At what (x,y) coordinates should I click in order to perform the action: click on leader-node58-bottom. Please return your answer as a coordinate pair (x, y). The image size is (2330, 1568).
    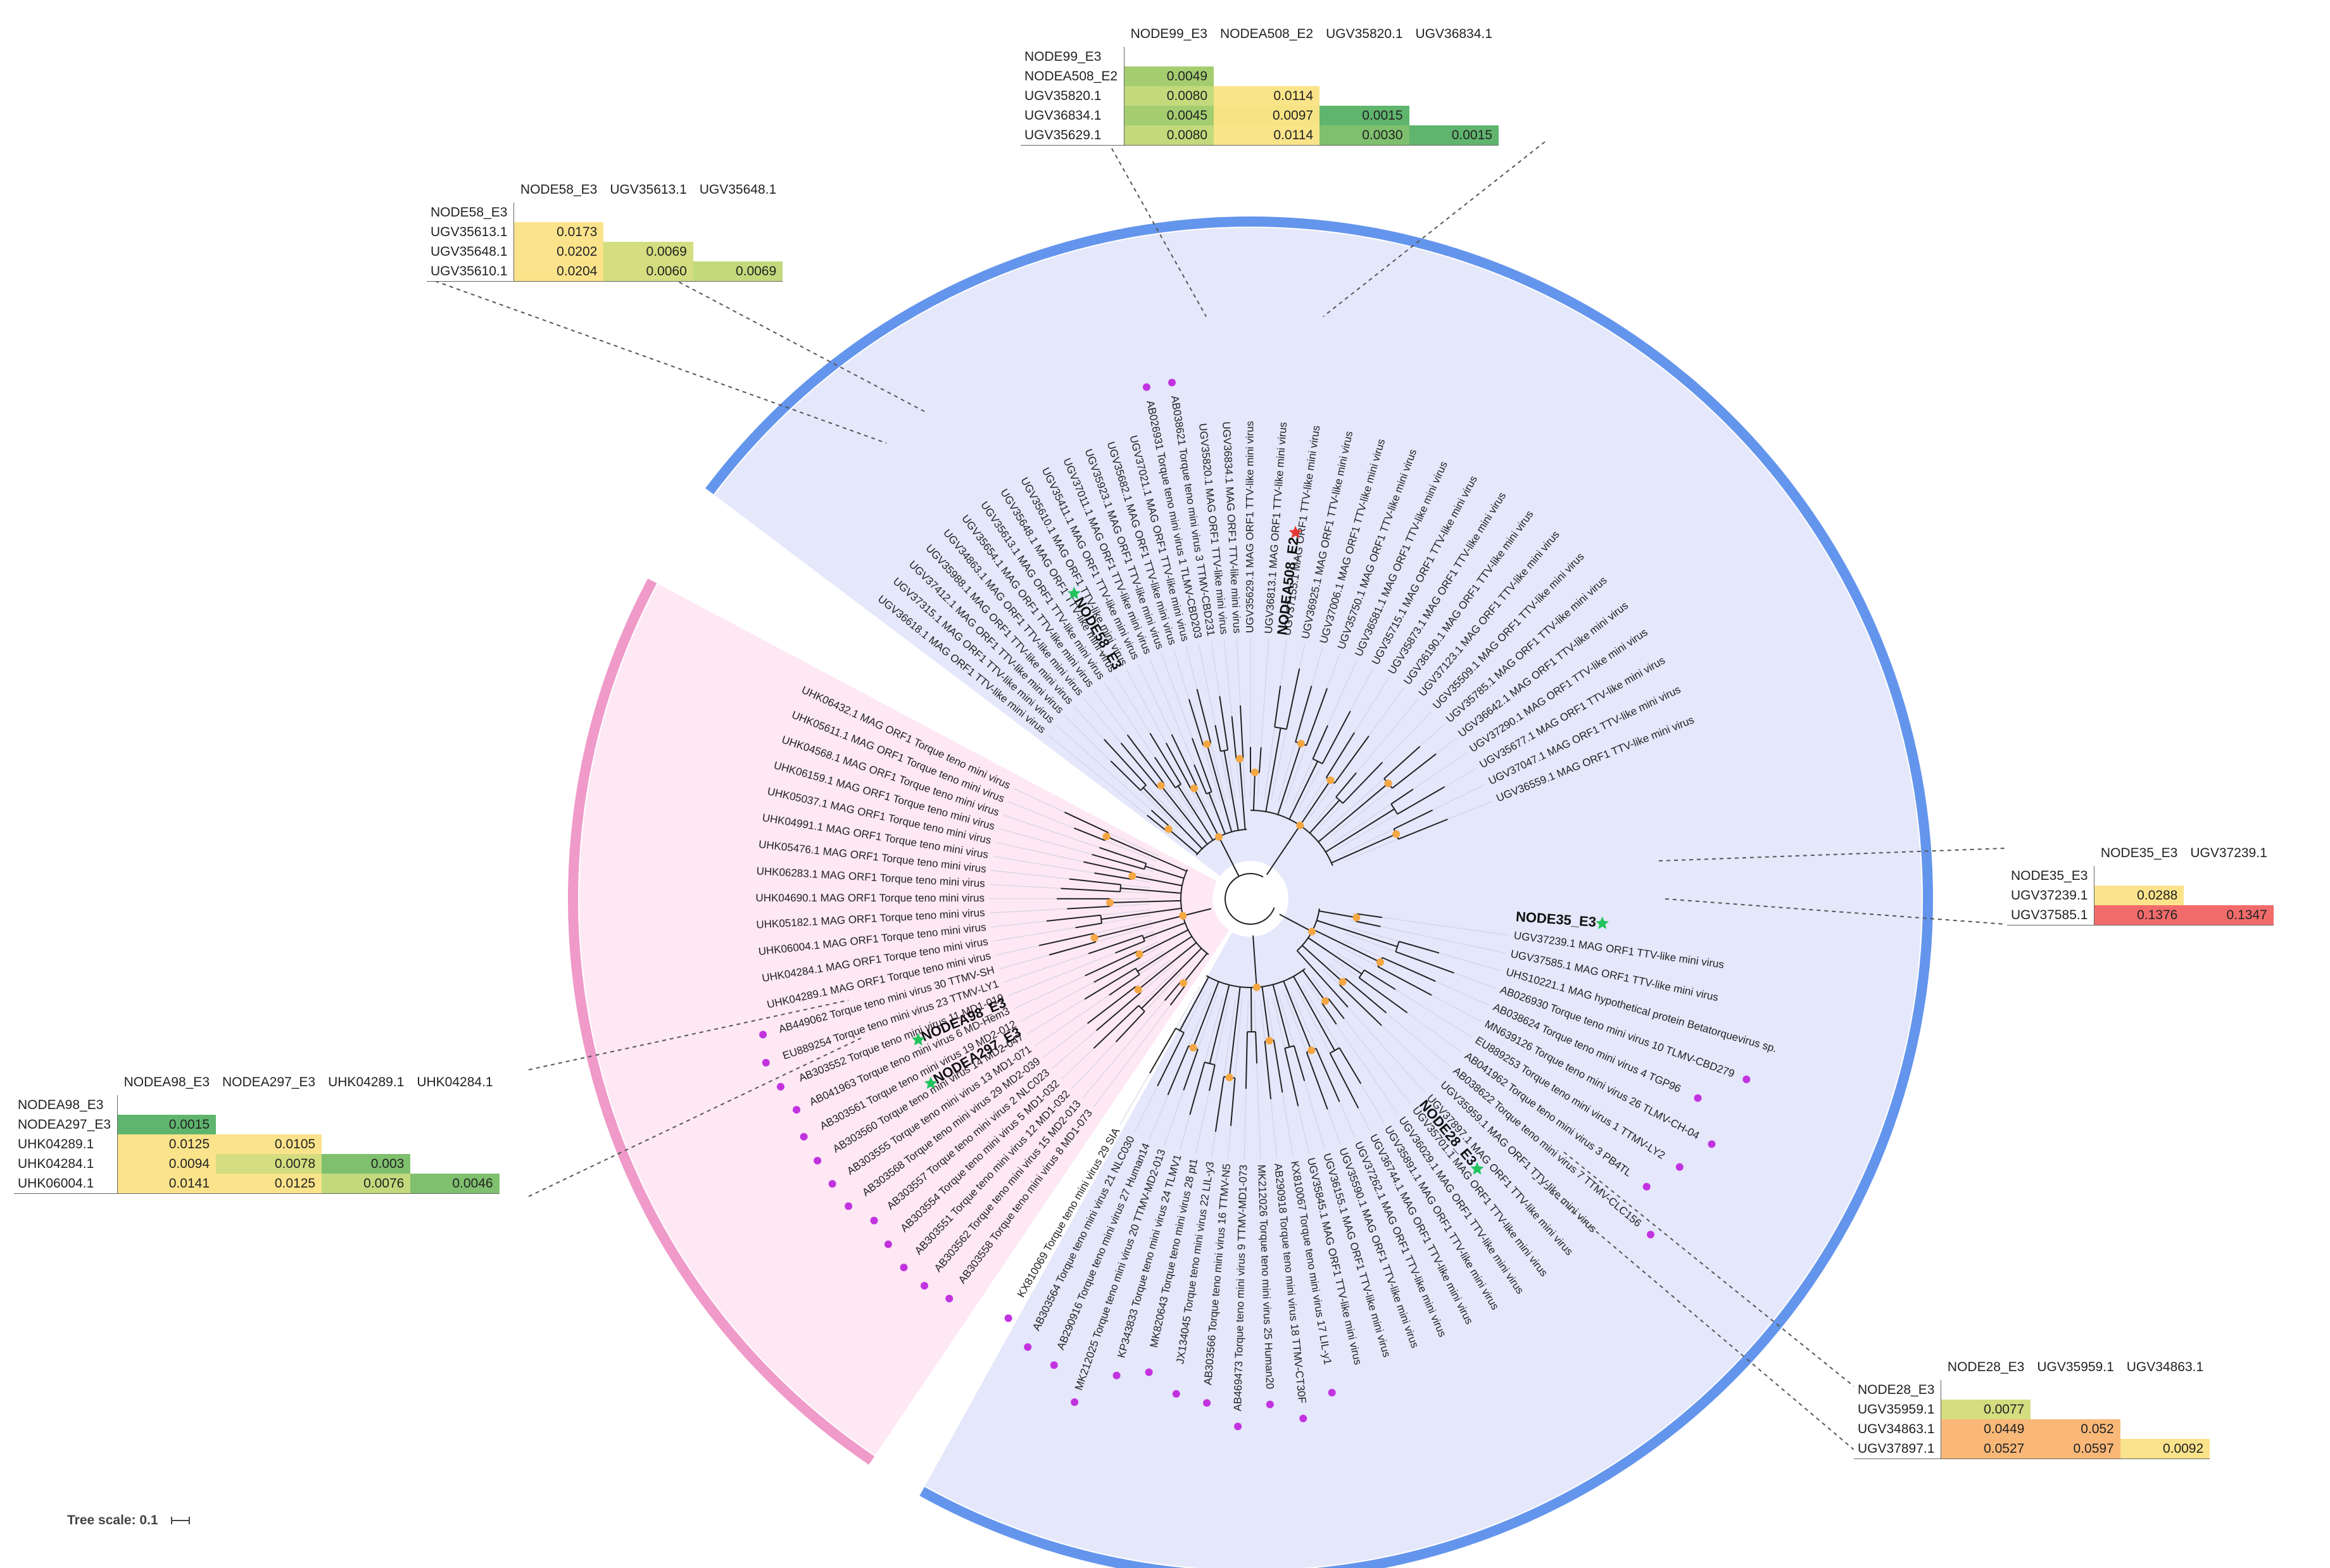
    Looking at the image, I should click on (657, 361).